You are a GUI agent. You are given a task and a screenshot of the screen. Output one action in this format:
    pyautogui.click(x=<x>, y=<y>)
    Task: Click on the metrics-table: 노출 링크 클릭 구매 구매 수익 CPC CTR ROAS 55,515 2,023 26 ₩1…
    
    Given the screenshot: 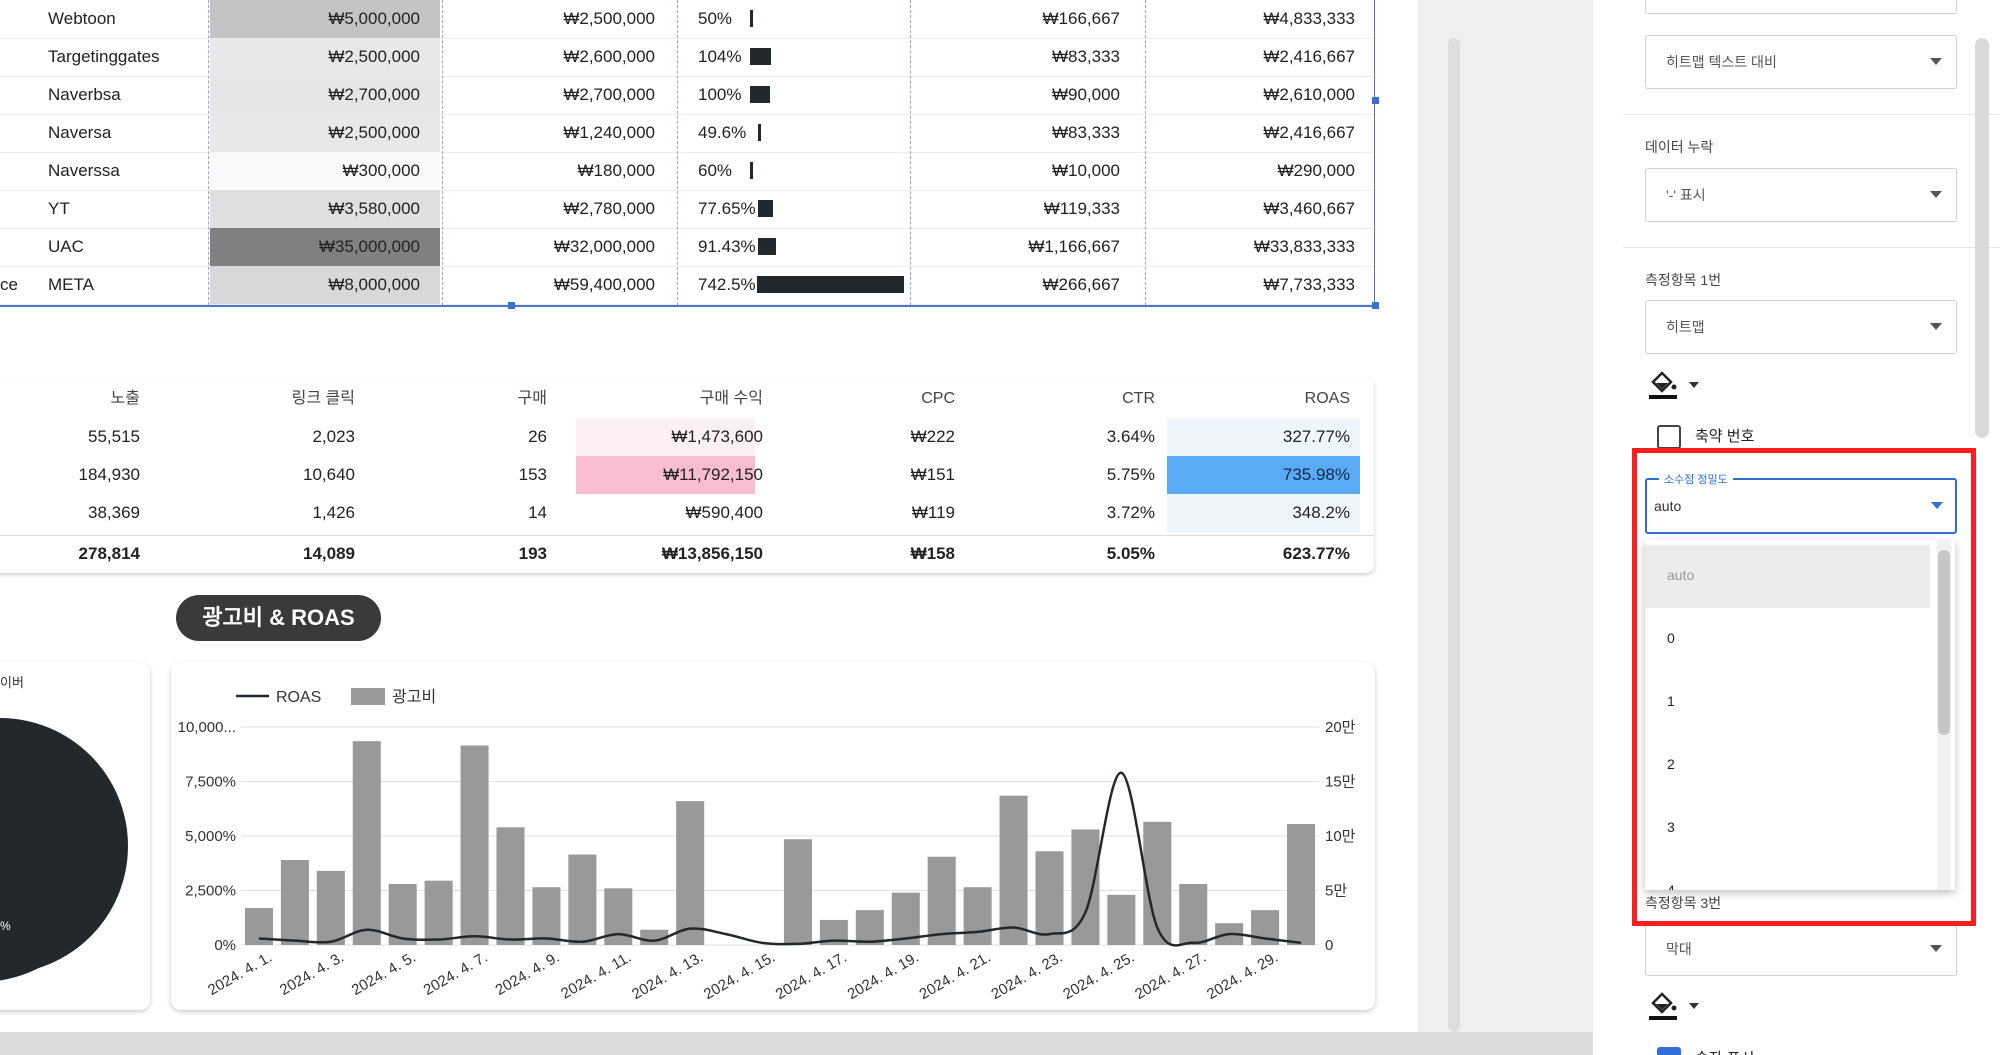 What is the action you would take?
    pyautogui.click(x=687, y=475)
    